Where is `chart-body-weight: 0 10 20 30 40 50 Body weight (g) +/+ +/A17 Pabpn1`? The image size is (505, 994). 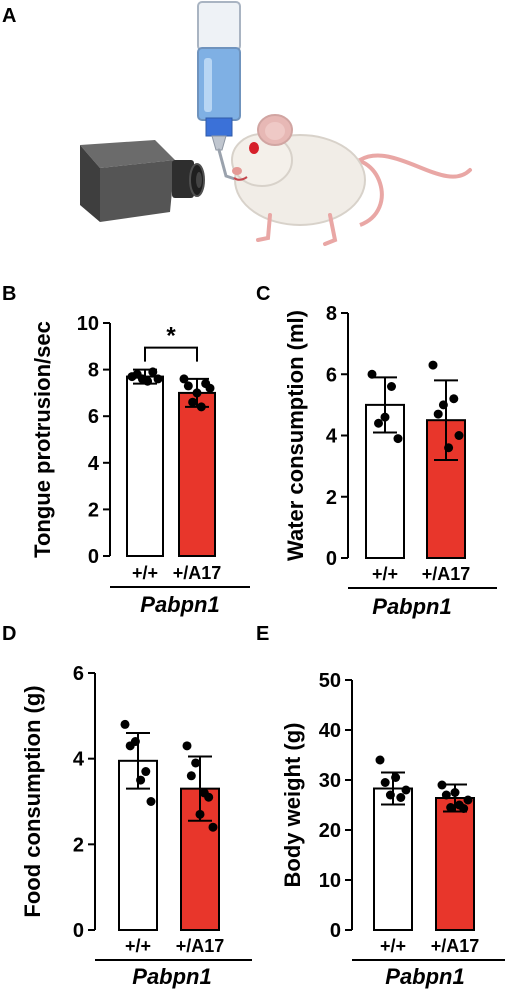
chart-body-weight: 0 10 20 30 40 50 Body weight (g) +/+ +/A17 Pabpn1 is located at coordinates (392, 829).